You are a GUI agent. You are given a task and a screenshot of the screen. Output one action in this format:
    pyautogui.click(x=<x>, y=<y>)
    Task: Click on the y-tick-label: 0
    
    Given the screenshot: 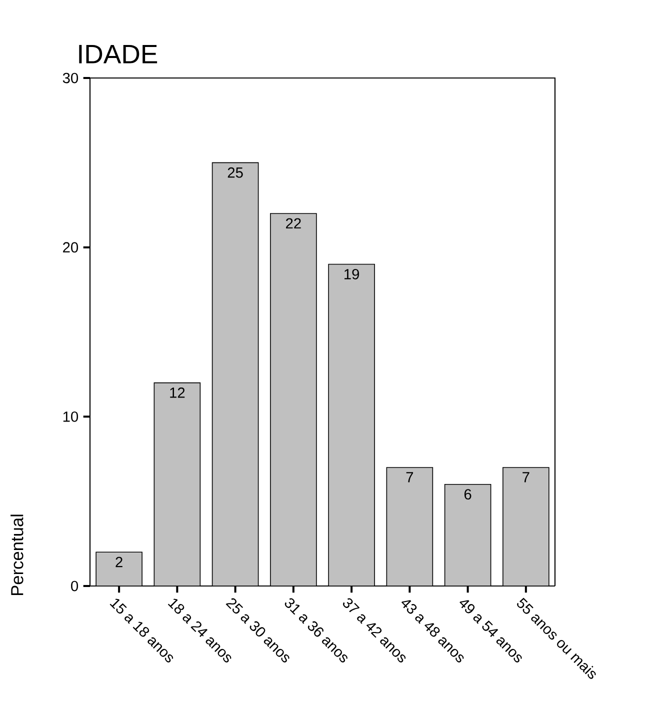 What is the action you would take?
    pyautogui.click(x=74, y=586)
    